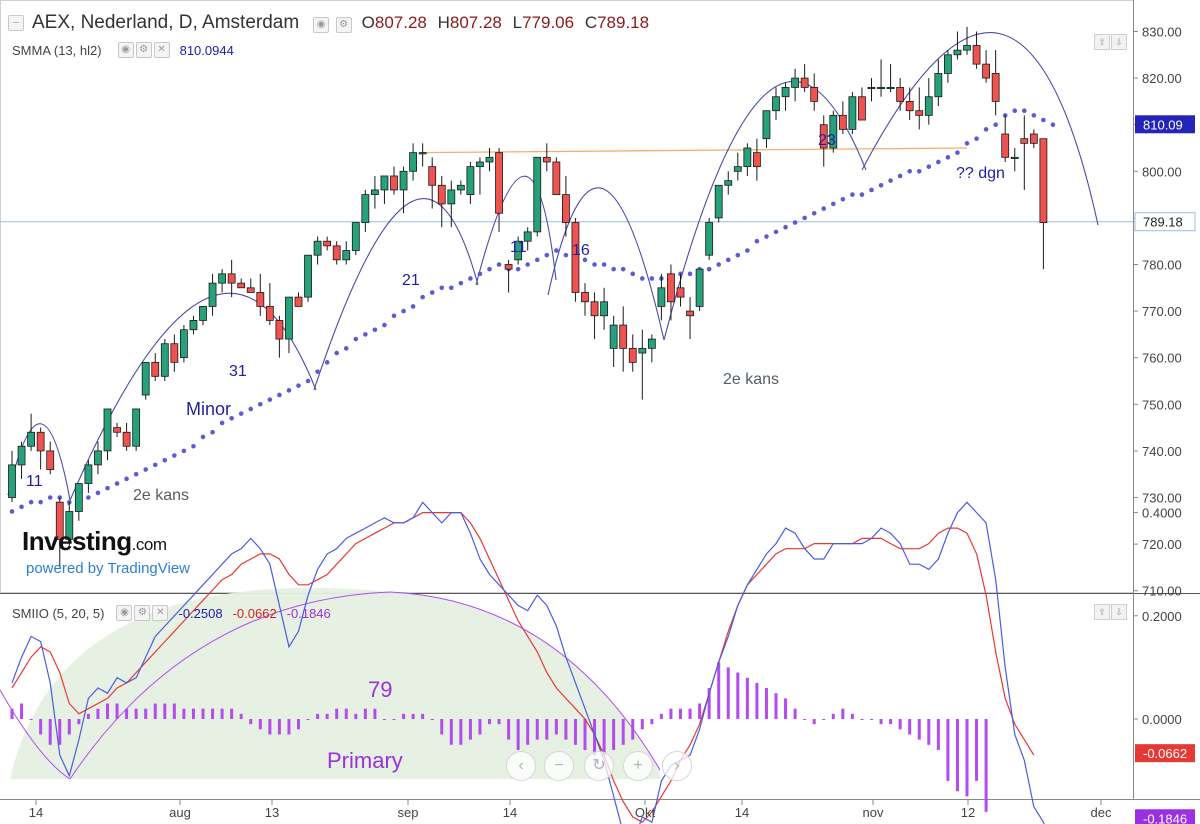 The image size is (1200, 824). What do you see at coordinates (35, 734) in the screenshot?
I see `osc-arc-left` at bounding box center [35, 734].